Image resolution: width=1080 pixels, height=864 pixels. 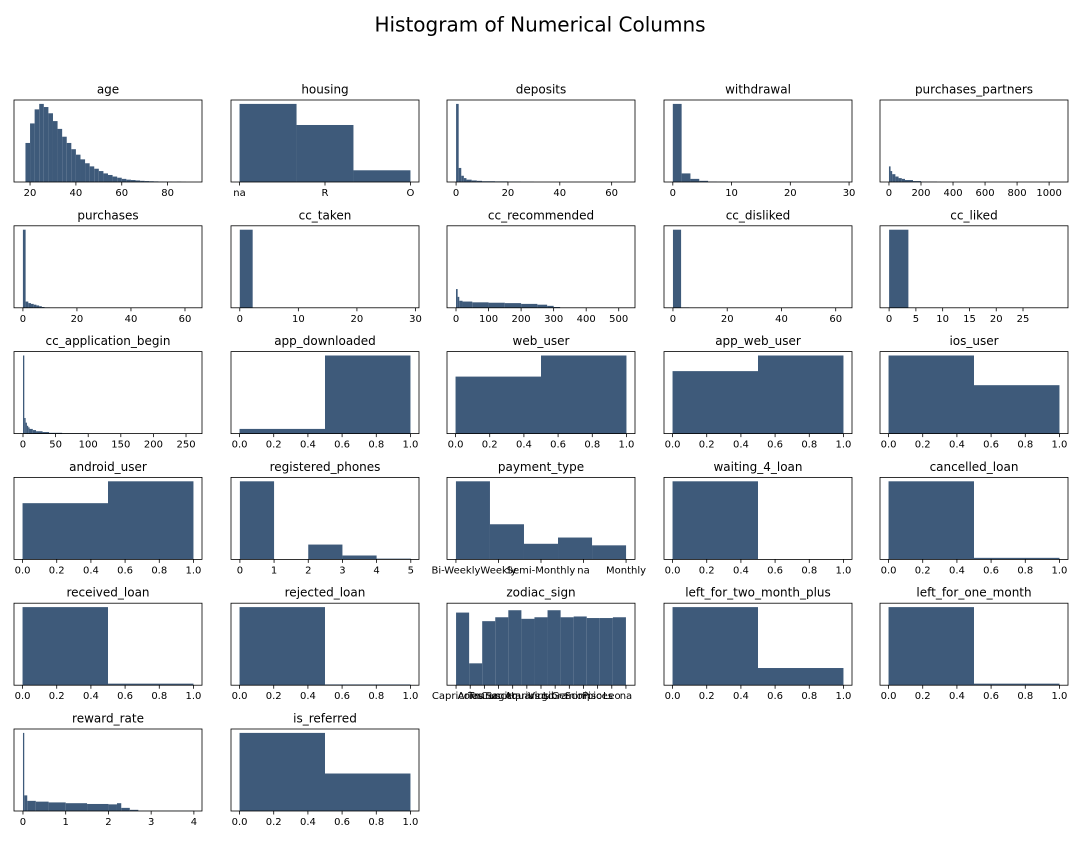 I want to click on x-tick-label: 10, so click(x=942, y=319).